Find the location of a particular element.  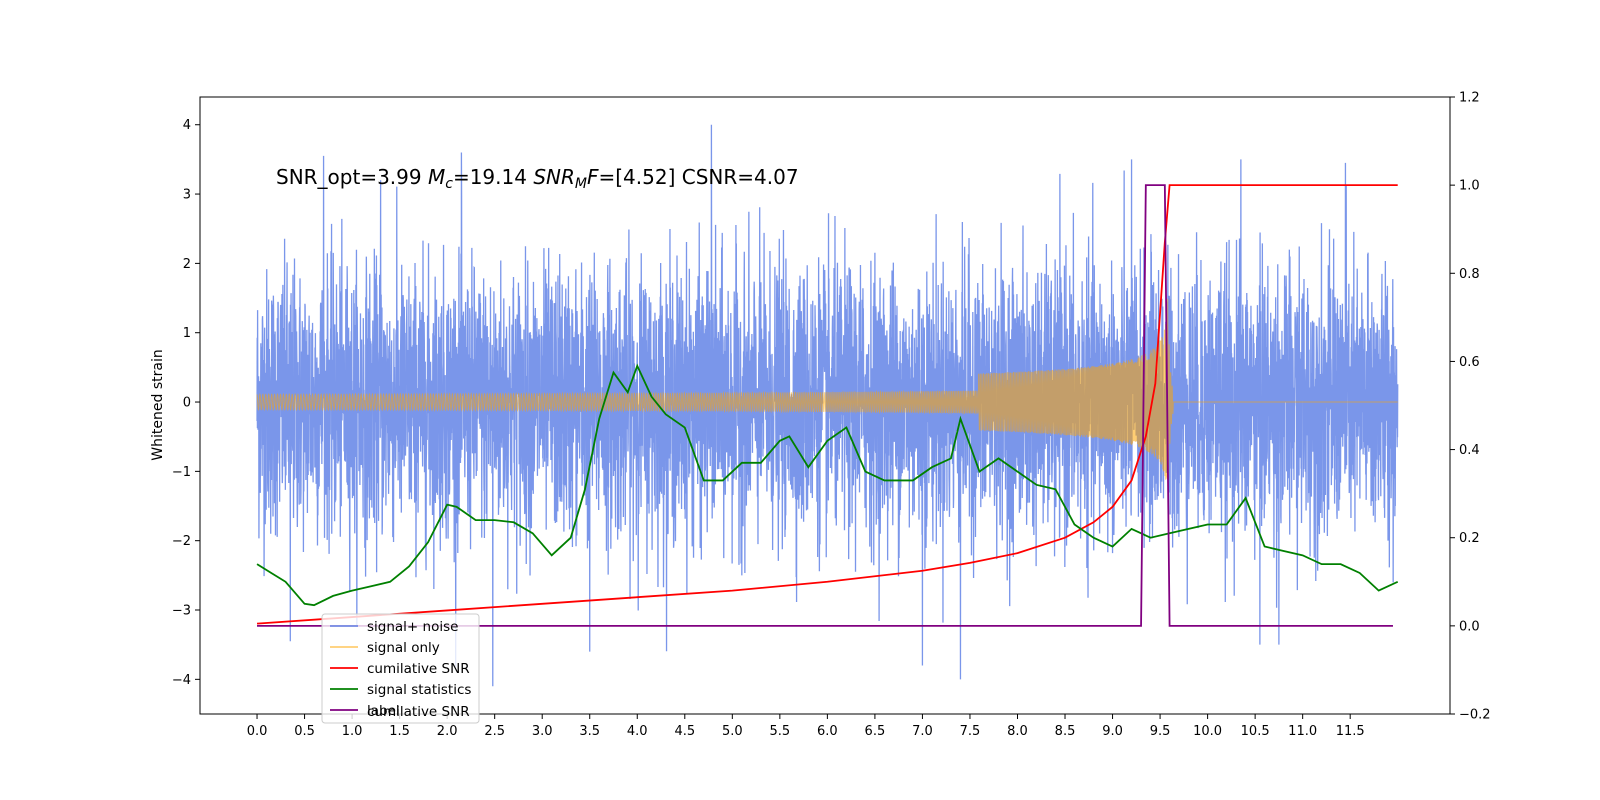

x-tick-label: 6.5 is located at coordinates (875, 731).